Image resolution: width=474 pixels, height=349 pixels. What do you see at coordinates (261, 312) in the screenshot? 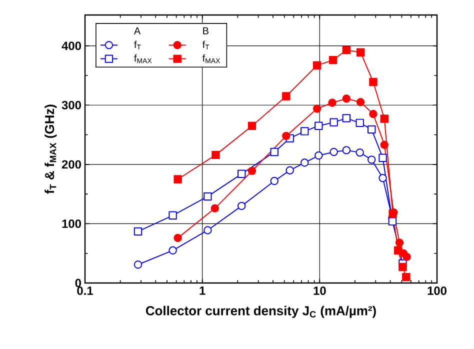
I see `x-axis-title: Collector current density J$_{C}$ (mA/µm²)` at bounding box center [261, 312].